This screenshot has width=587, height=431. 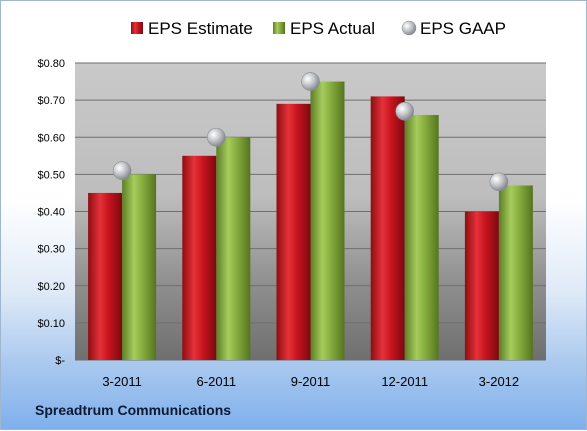 What do you see at coordinates (51, 250) in the screenshot?
I see `y-tick-label: $0.30` at bounding box center [51, 250].